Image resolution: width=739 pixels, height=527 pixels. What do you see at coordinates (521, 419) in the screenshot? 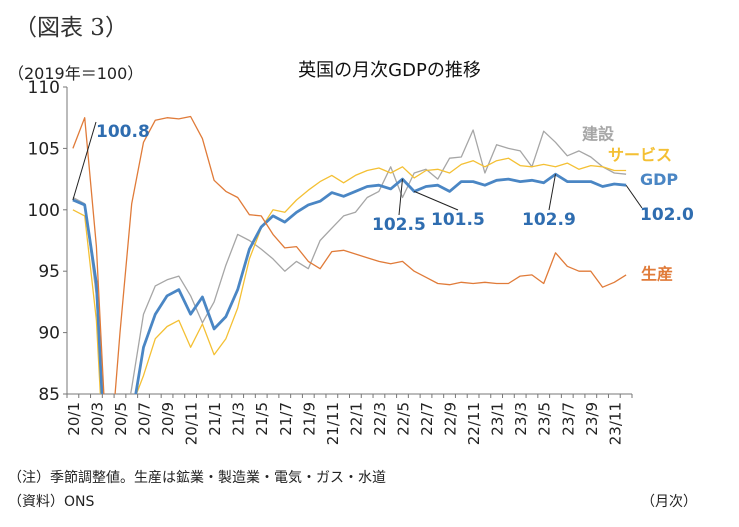
I see `x-tick-label: 23/3` at bounding box center [521, 419].